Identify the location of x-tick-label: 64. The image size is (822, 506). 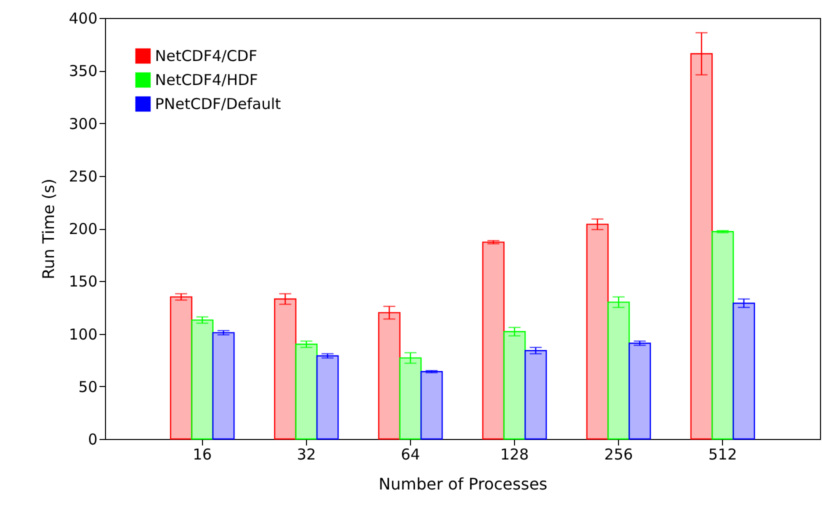
(410, 455).